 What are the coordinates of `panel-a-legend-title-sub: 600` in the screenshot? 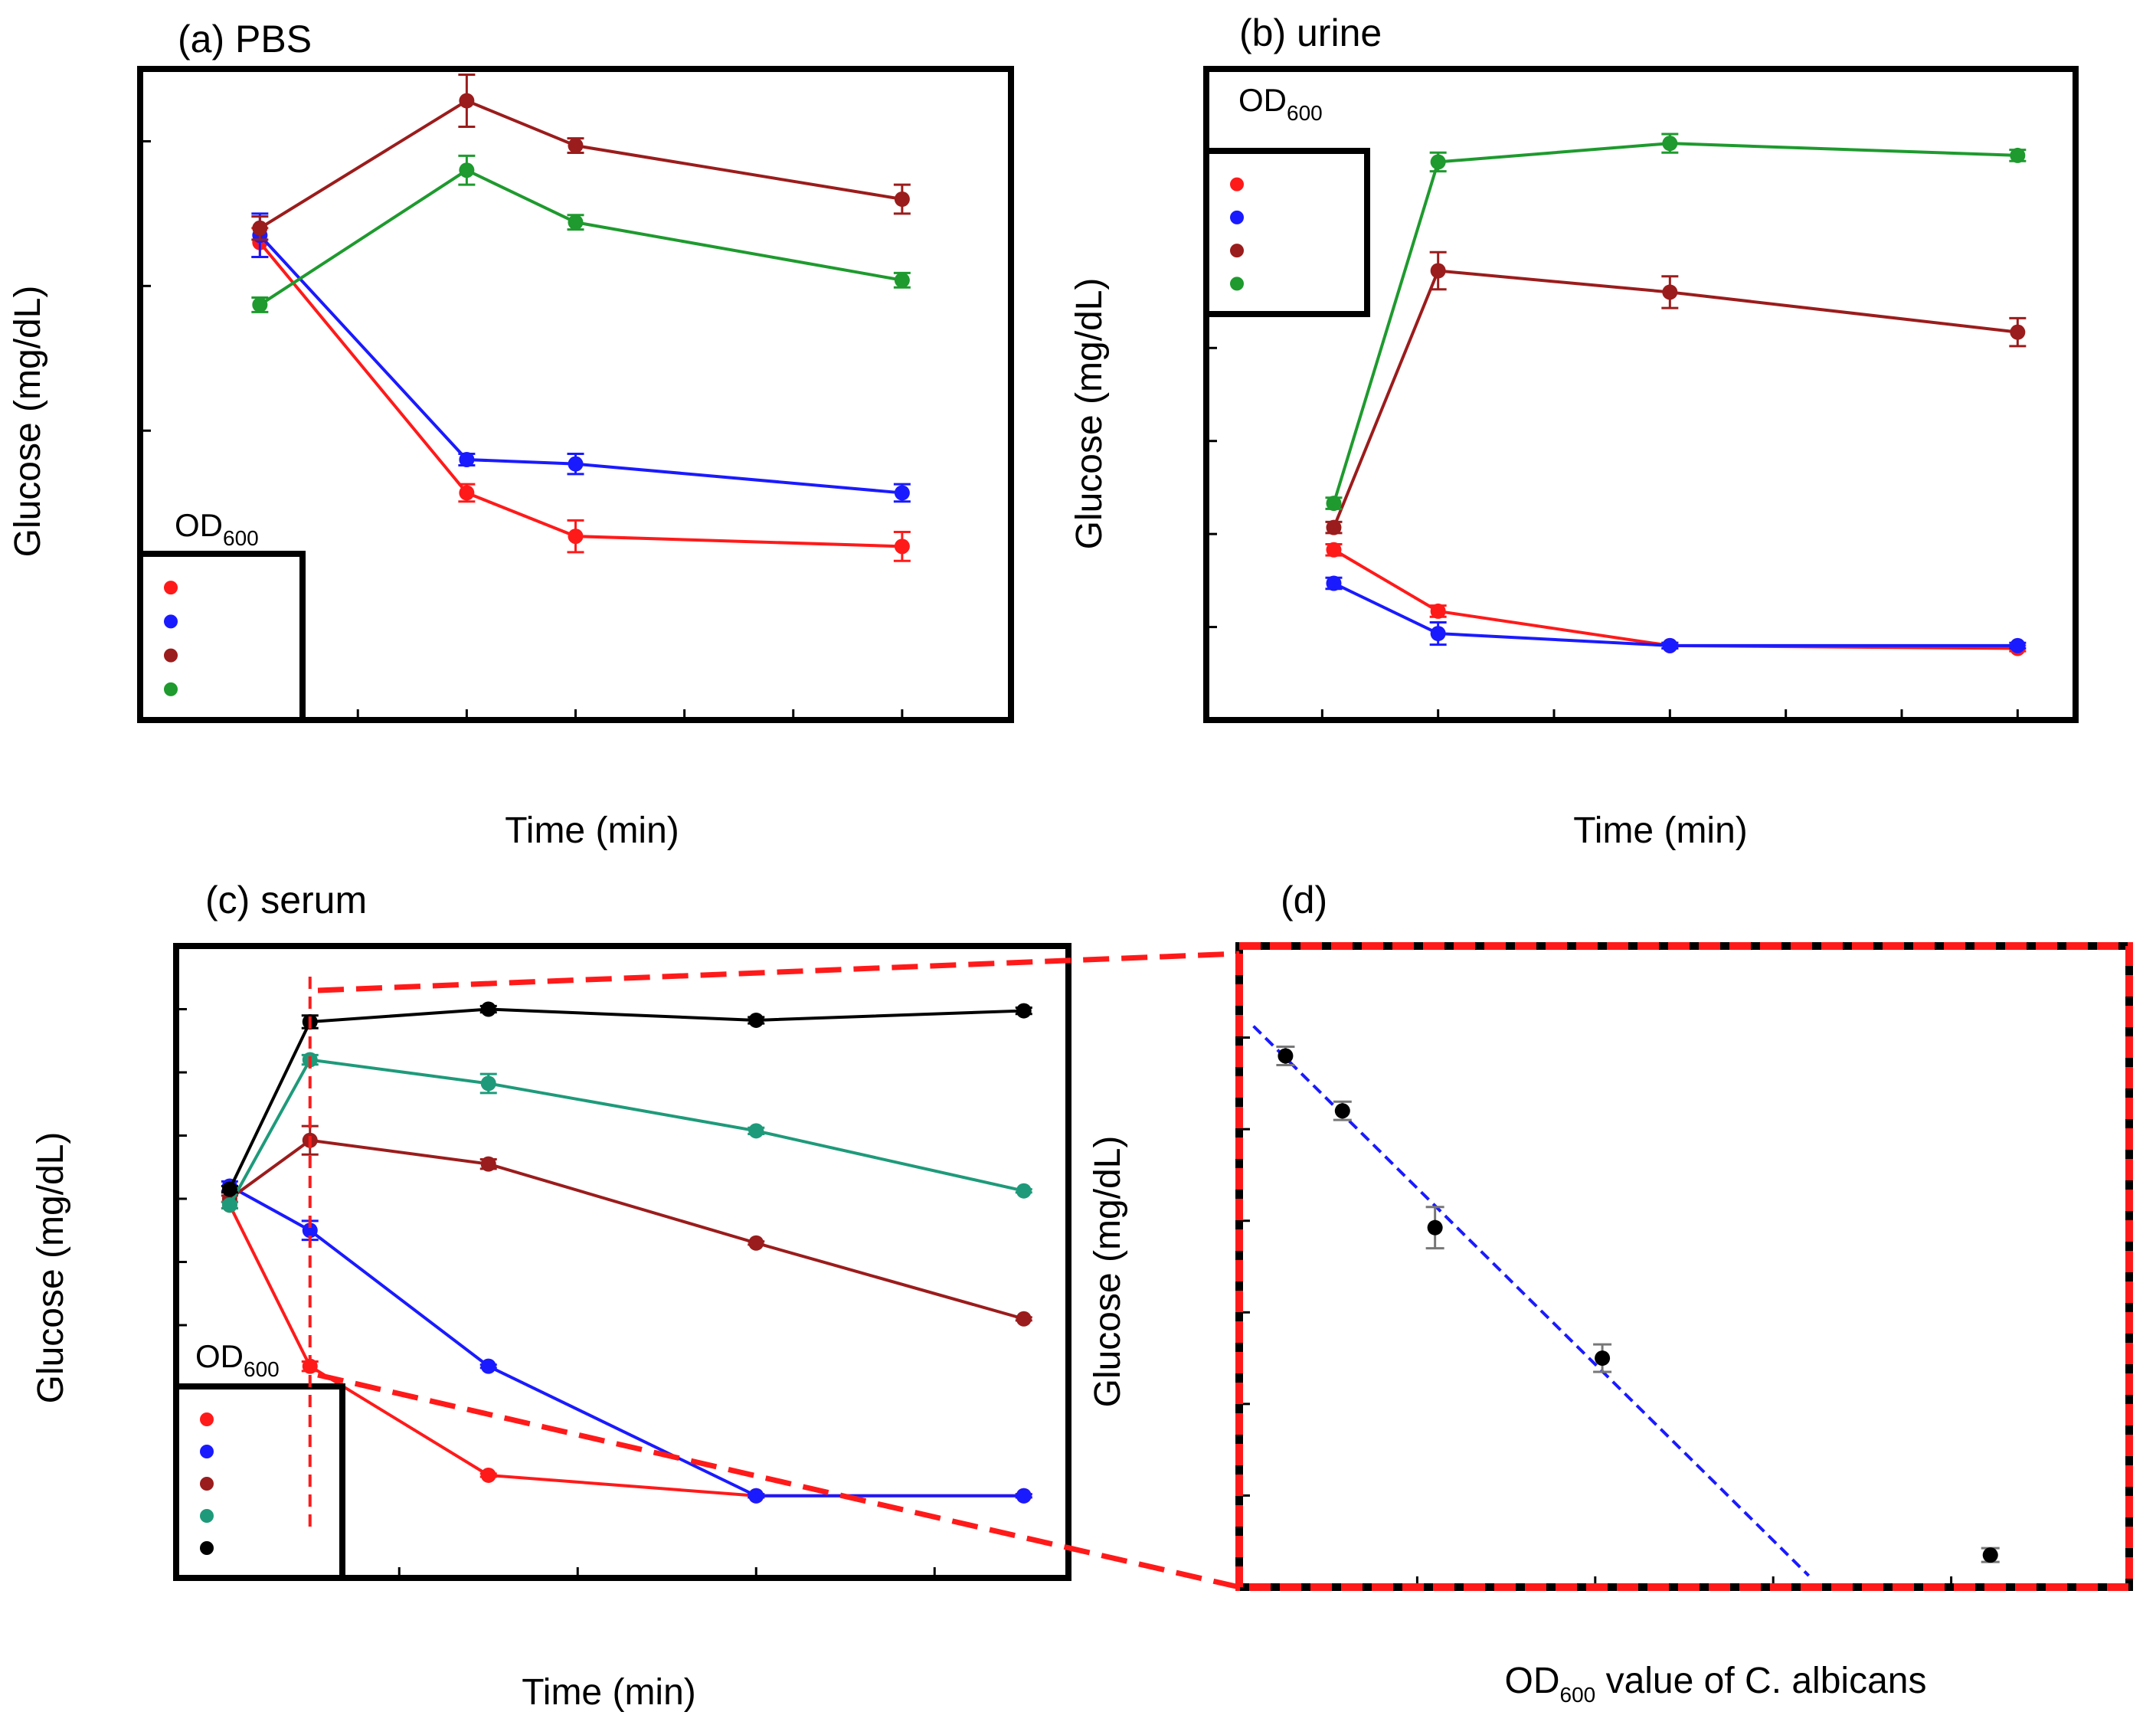 It's located at (241, 538).